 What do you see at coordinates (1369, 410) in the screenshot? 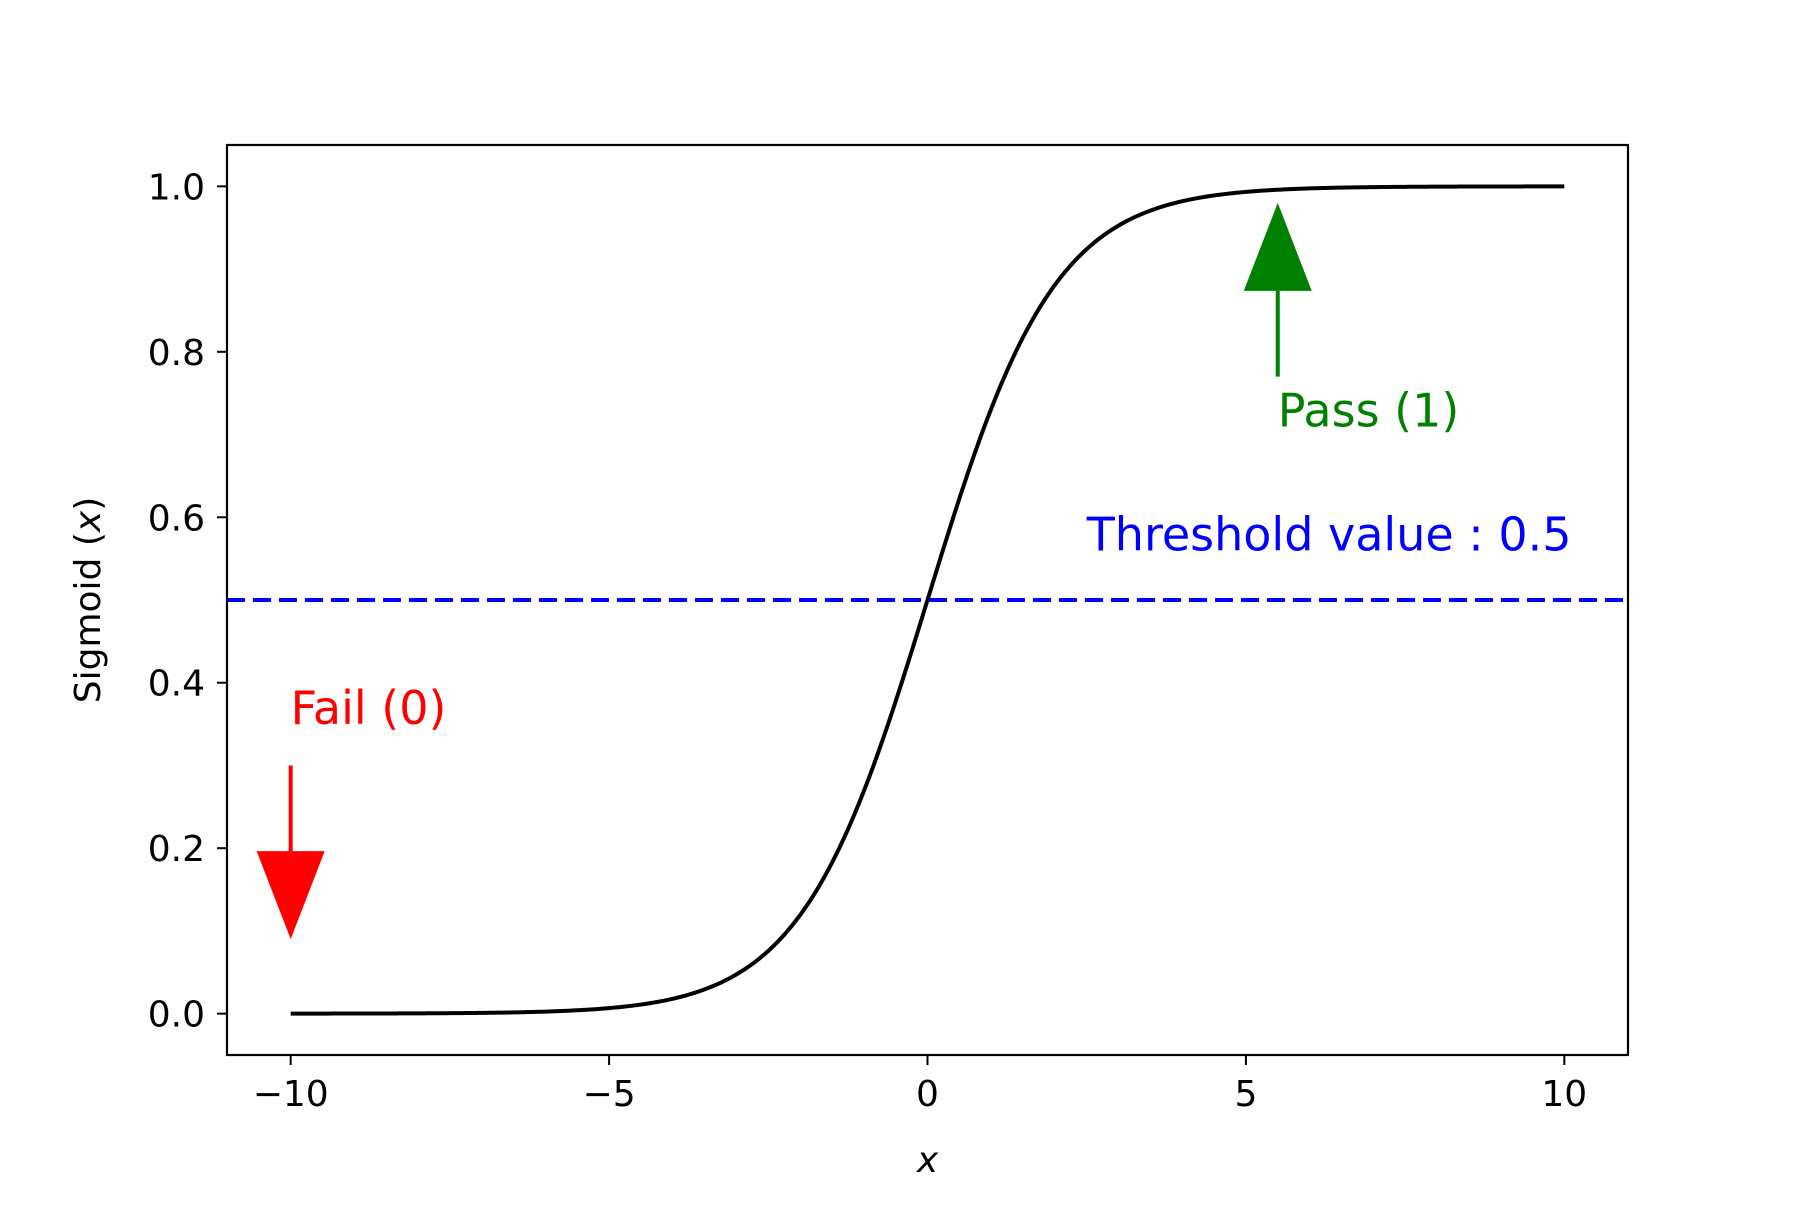
I see `pass-annotation: Pass (1)` at bounding box center [1369, 410].